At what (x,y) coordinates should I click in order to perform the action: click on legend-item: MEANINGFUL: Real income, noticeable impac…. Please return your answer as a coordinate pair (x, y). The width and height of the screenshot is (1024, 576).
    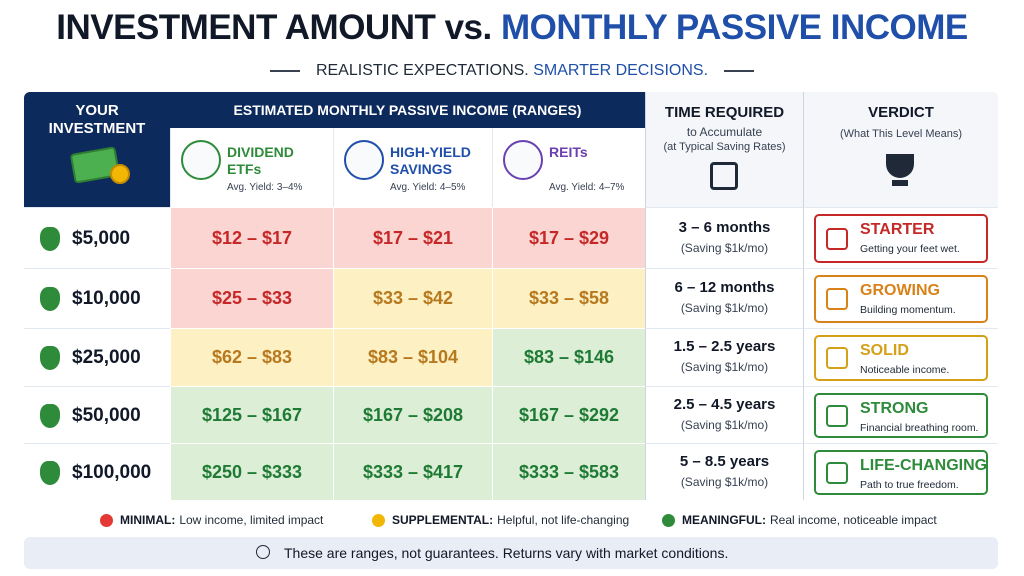
    Looking at the image, I should click on (812, 521).